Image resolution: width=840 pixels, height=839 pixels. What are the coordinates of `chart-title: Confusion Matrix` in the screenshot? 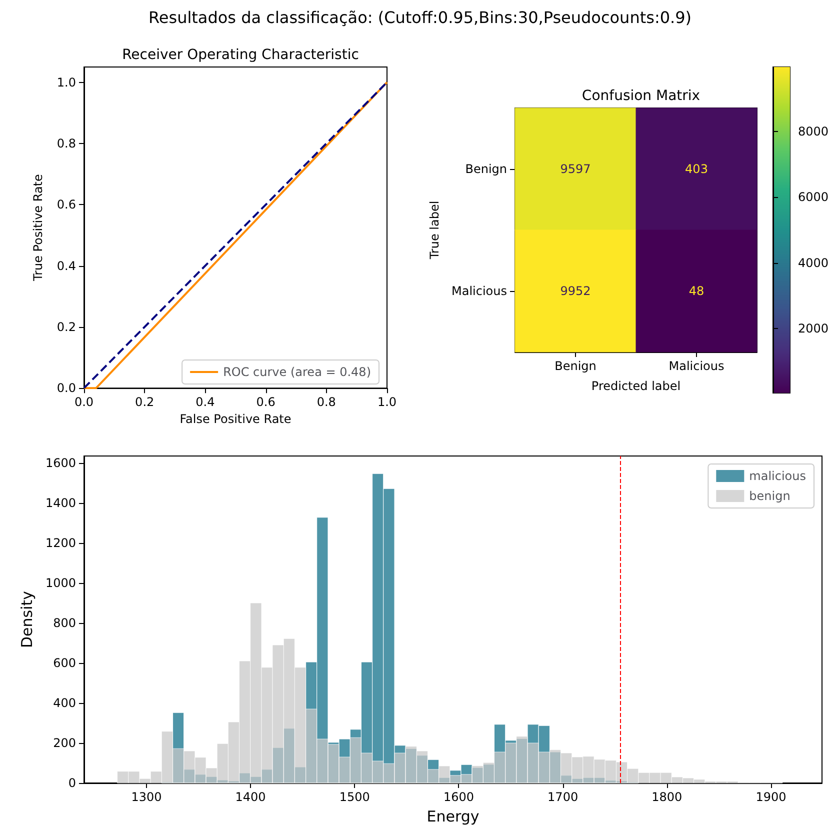 It's located at (641, 96).